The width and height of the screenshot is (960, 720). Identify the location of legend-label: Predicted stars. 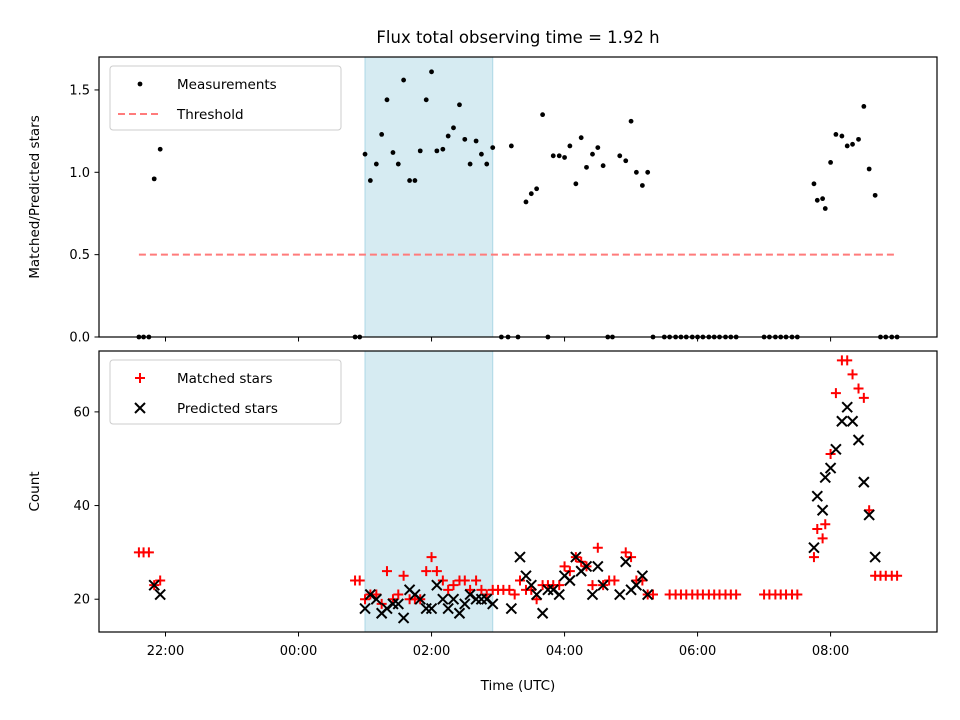
(227, 409).